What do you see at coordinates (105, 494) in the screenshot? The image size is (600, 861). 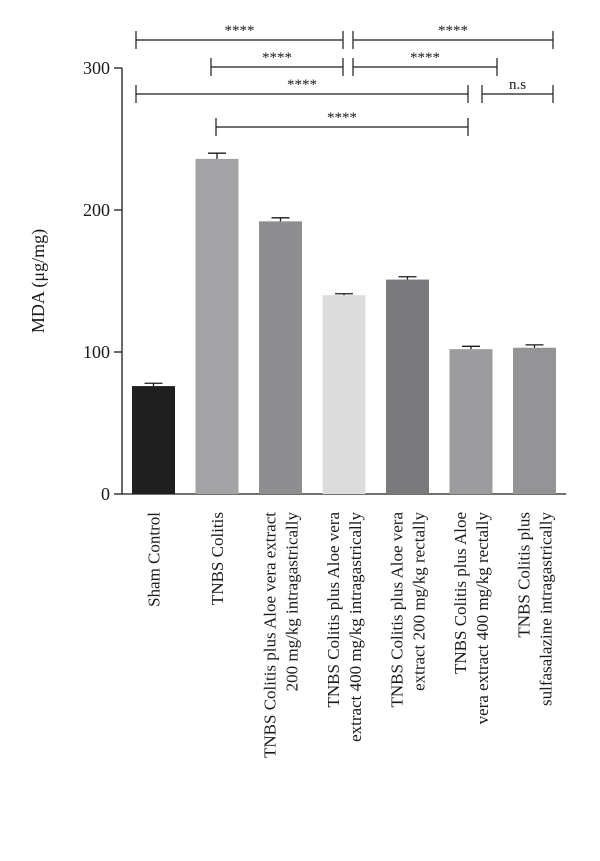 I see `y-tick-label: 0` at bounding box center [105, 494].